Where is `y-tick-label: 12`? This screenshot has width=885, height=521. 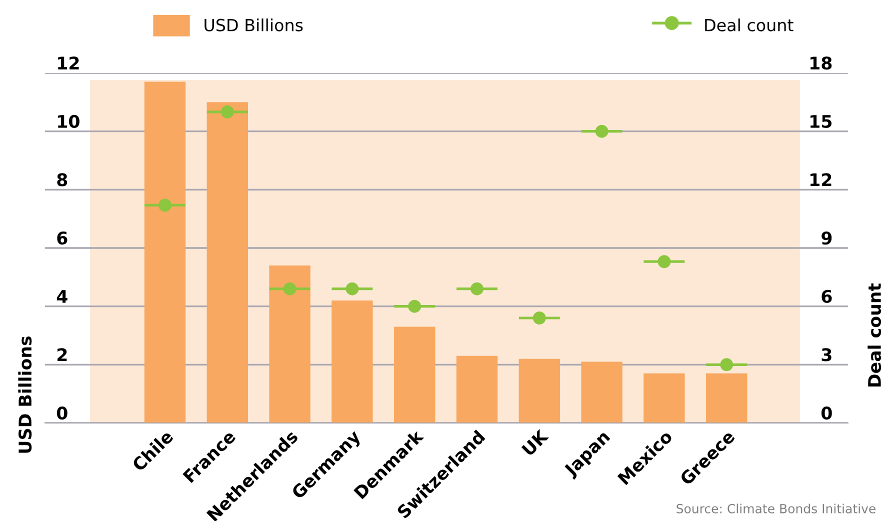
y-tick-label: 12 is located at coordinates (68, 63).